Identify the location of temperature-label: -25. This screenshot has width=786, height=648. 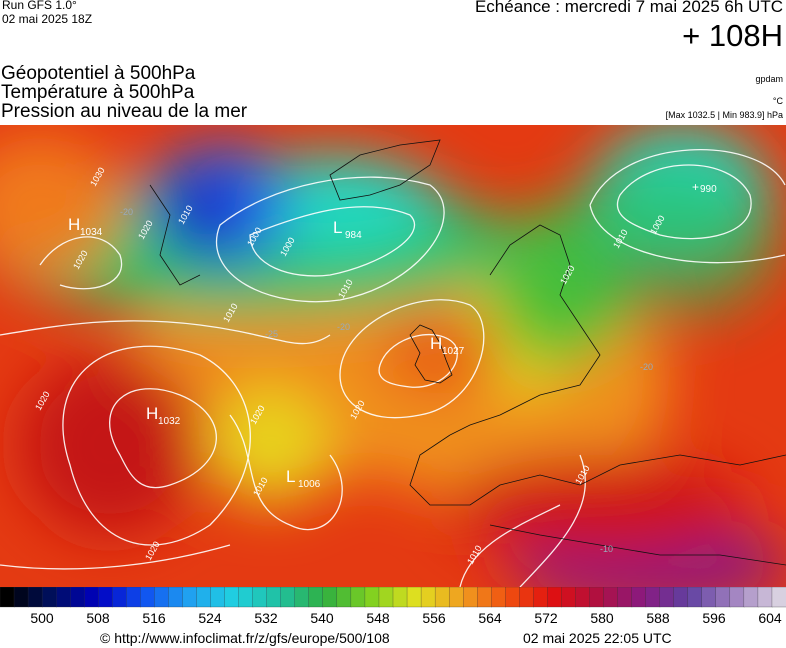
(271, 334).